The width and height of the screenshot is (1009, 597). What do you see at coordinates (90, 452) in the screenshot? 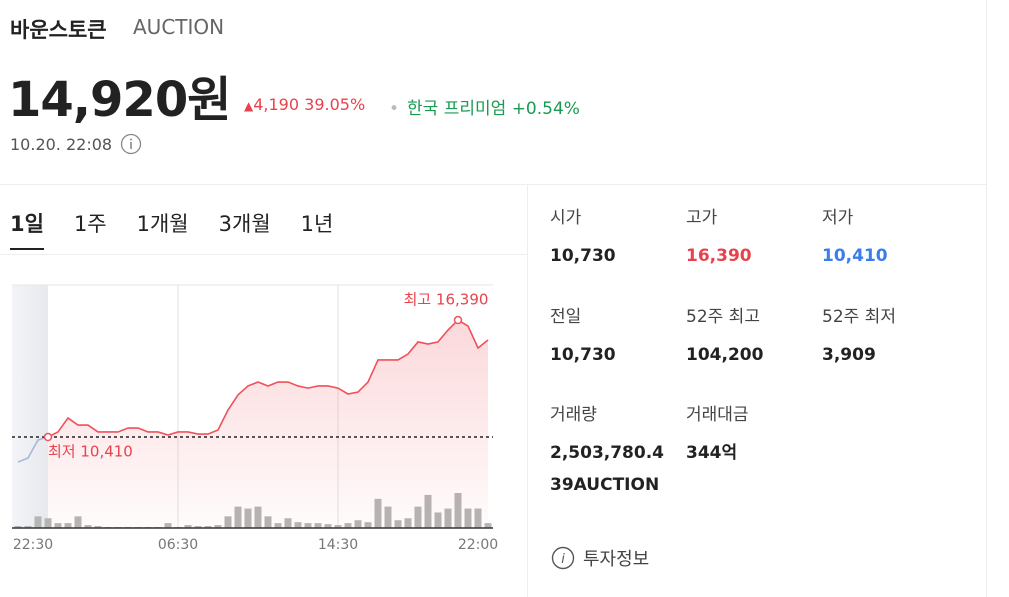
I see `extreme-label: 최저 10,410` at bounding box center [90, 452].